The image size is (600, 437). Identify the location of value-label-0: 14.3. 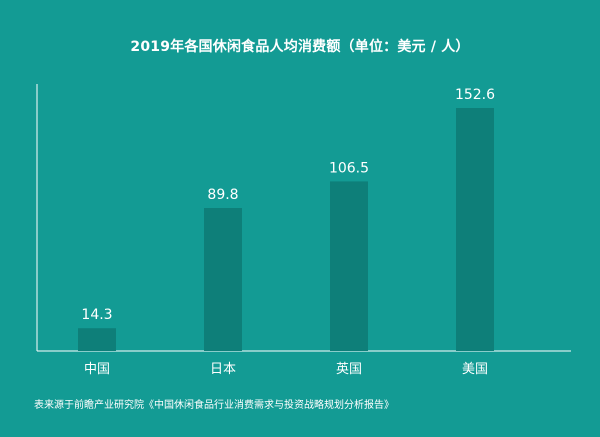
(96, 315).